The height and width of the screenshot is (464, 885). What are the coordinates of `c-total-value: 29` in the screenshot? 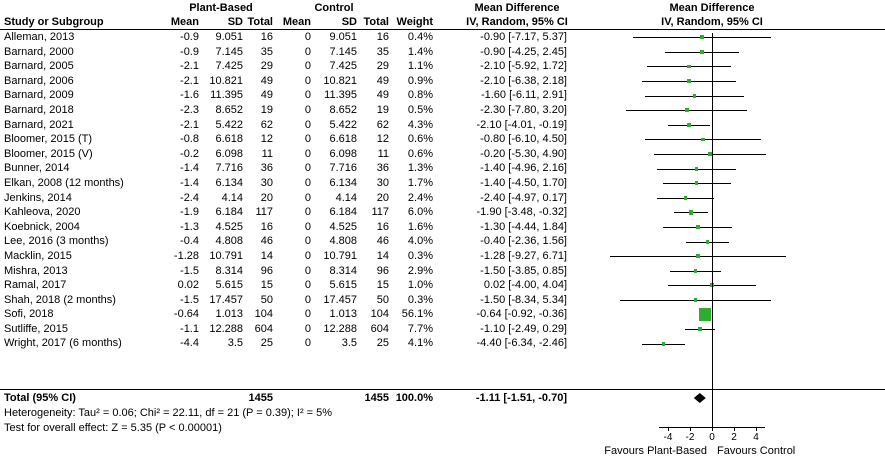 It's located at (382, 66).